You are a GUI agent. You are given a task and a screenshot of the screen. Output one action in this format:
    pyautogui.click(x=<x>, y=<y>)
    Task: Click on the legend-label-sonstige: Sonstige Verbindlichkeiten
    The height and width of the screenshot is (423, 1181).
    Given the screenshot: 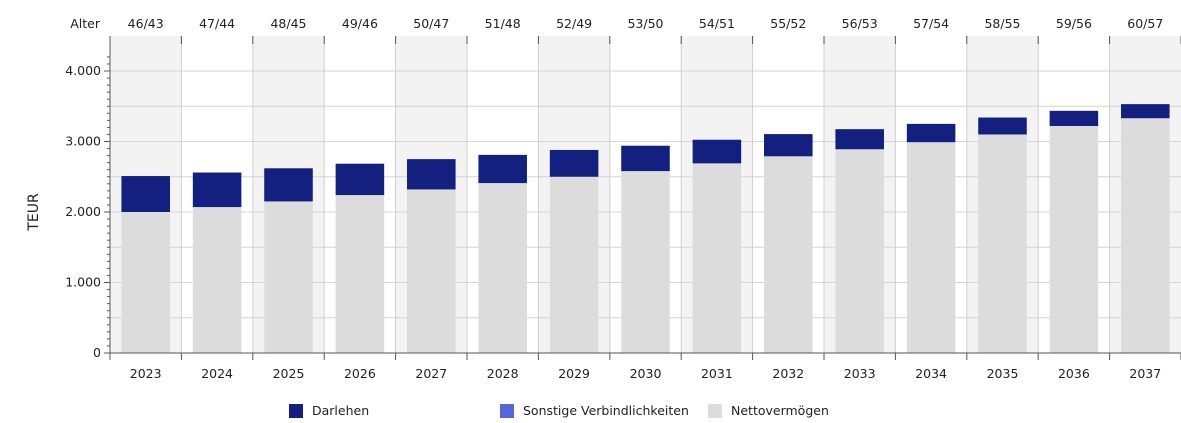 What is the action you would take?
    pyautogui.click(x=606, y=410)
    